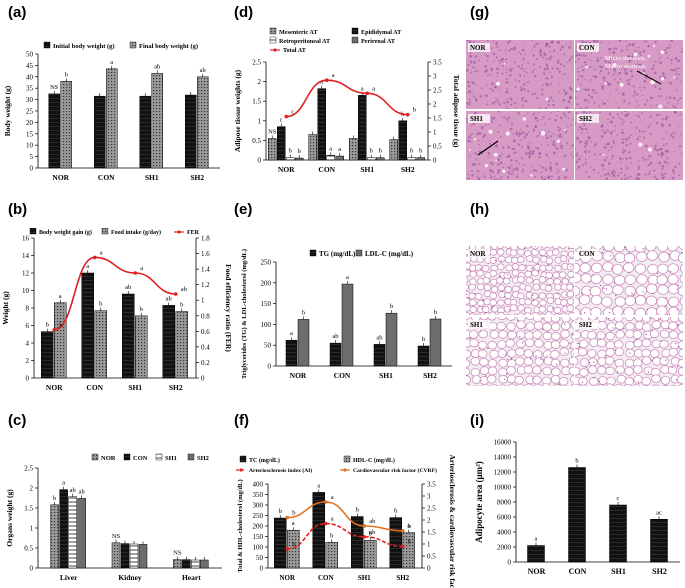 Image resolution: width=685 pixels, height=588 pixels. Describe the element at coordinates (287, 578) in the screenshot. I see `x-tick-label: NOR` at that location.